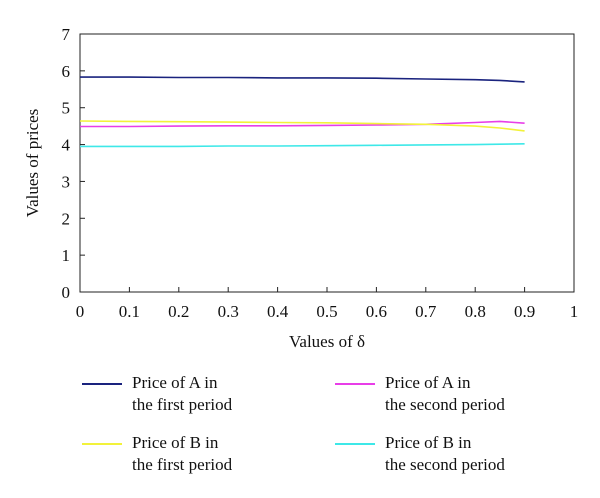  I want to click on legend-label: Price of A in the first period, so click(182, 393).